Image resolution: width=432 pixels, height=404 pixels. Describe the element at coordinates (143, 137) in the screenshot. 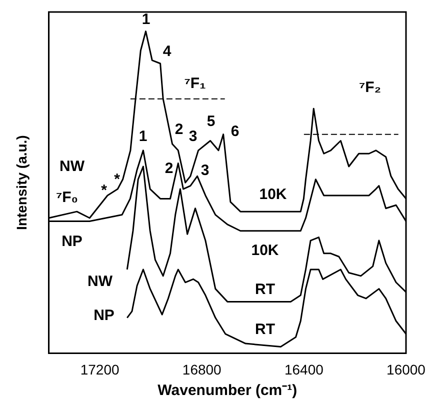

I see `annotation: 1` at that location.